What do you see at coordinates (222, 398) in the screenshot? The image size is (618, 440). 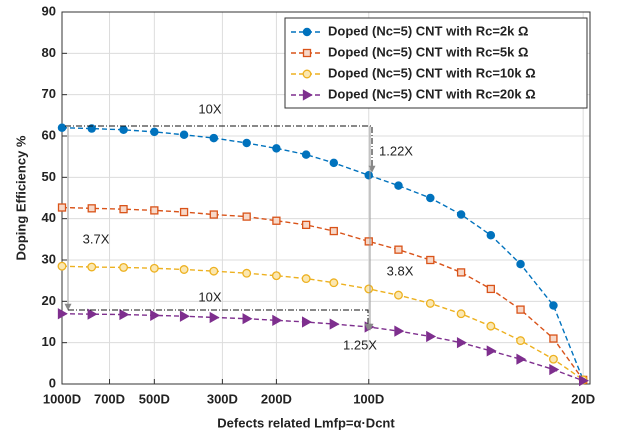 I see `x-tick-label: 300D` at bounding box center [222, 398].